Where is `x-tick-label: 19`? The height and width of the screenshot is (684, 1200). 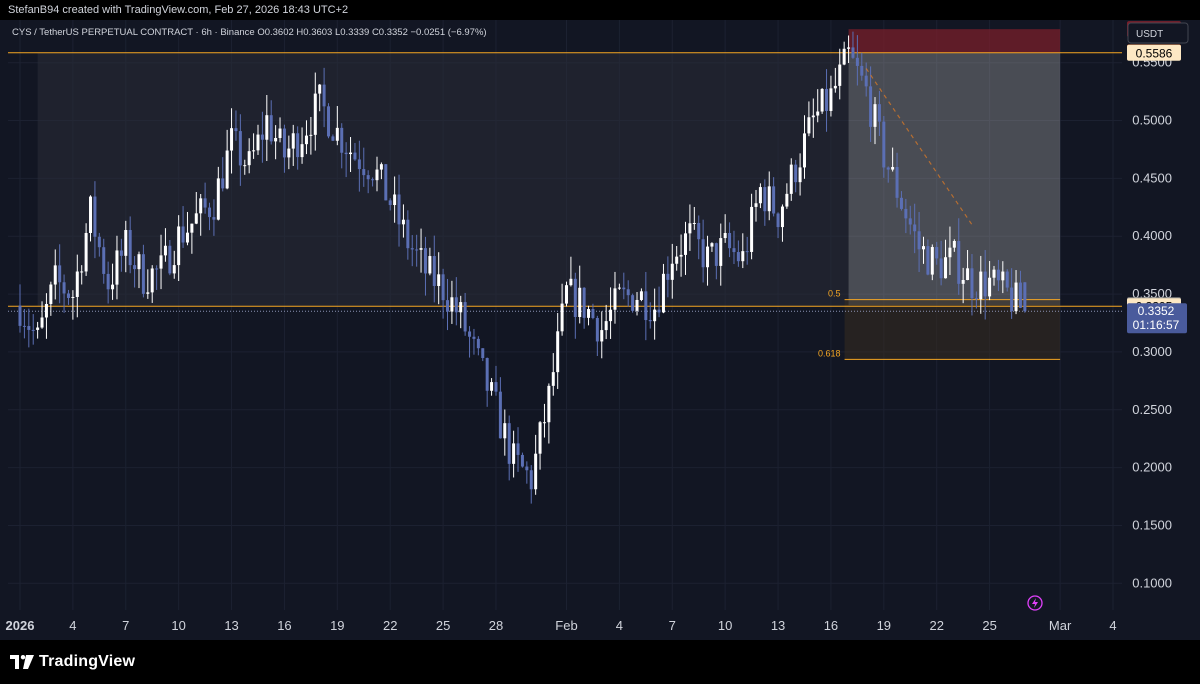
x-tick-label: 19 is located at coordinates (884, 625).